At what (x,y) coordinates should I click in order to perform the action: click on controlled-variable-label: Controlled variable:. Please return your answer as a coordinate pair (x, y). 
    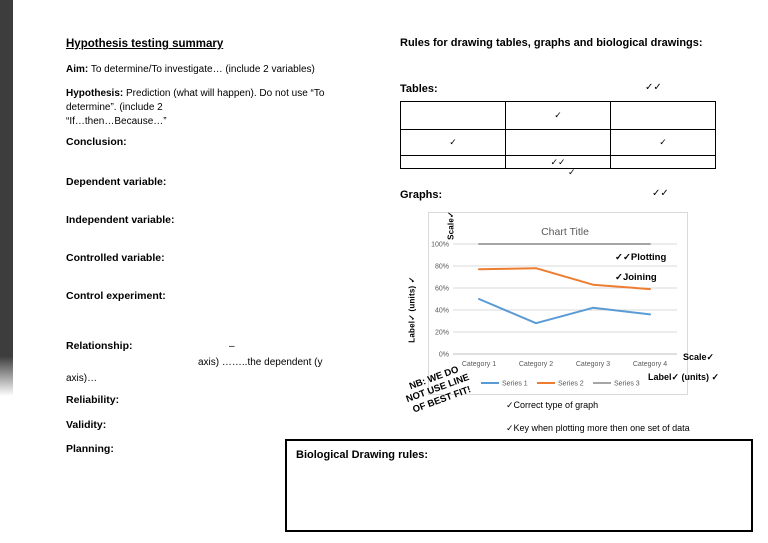
    Looking at the image, I should click on (115, 258).